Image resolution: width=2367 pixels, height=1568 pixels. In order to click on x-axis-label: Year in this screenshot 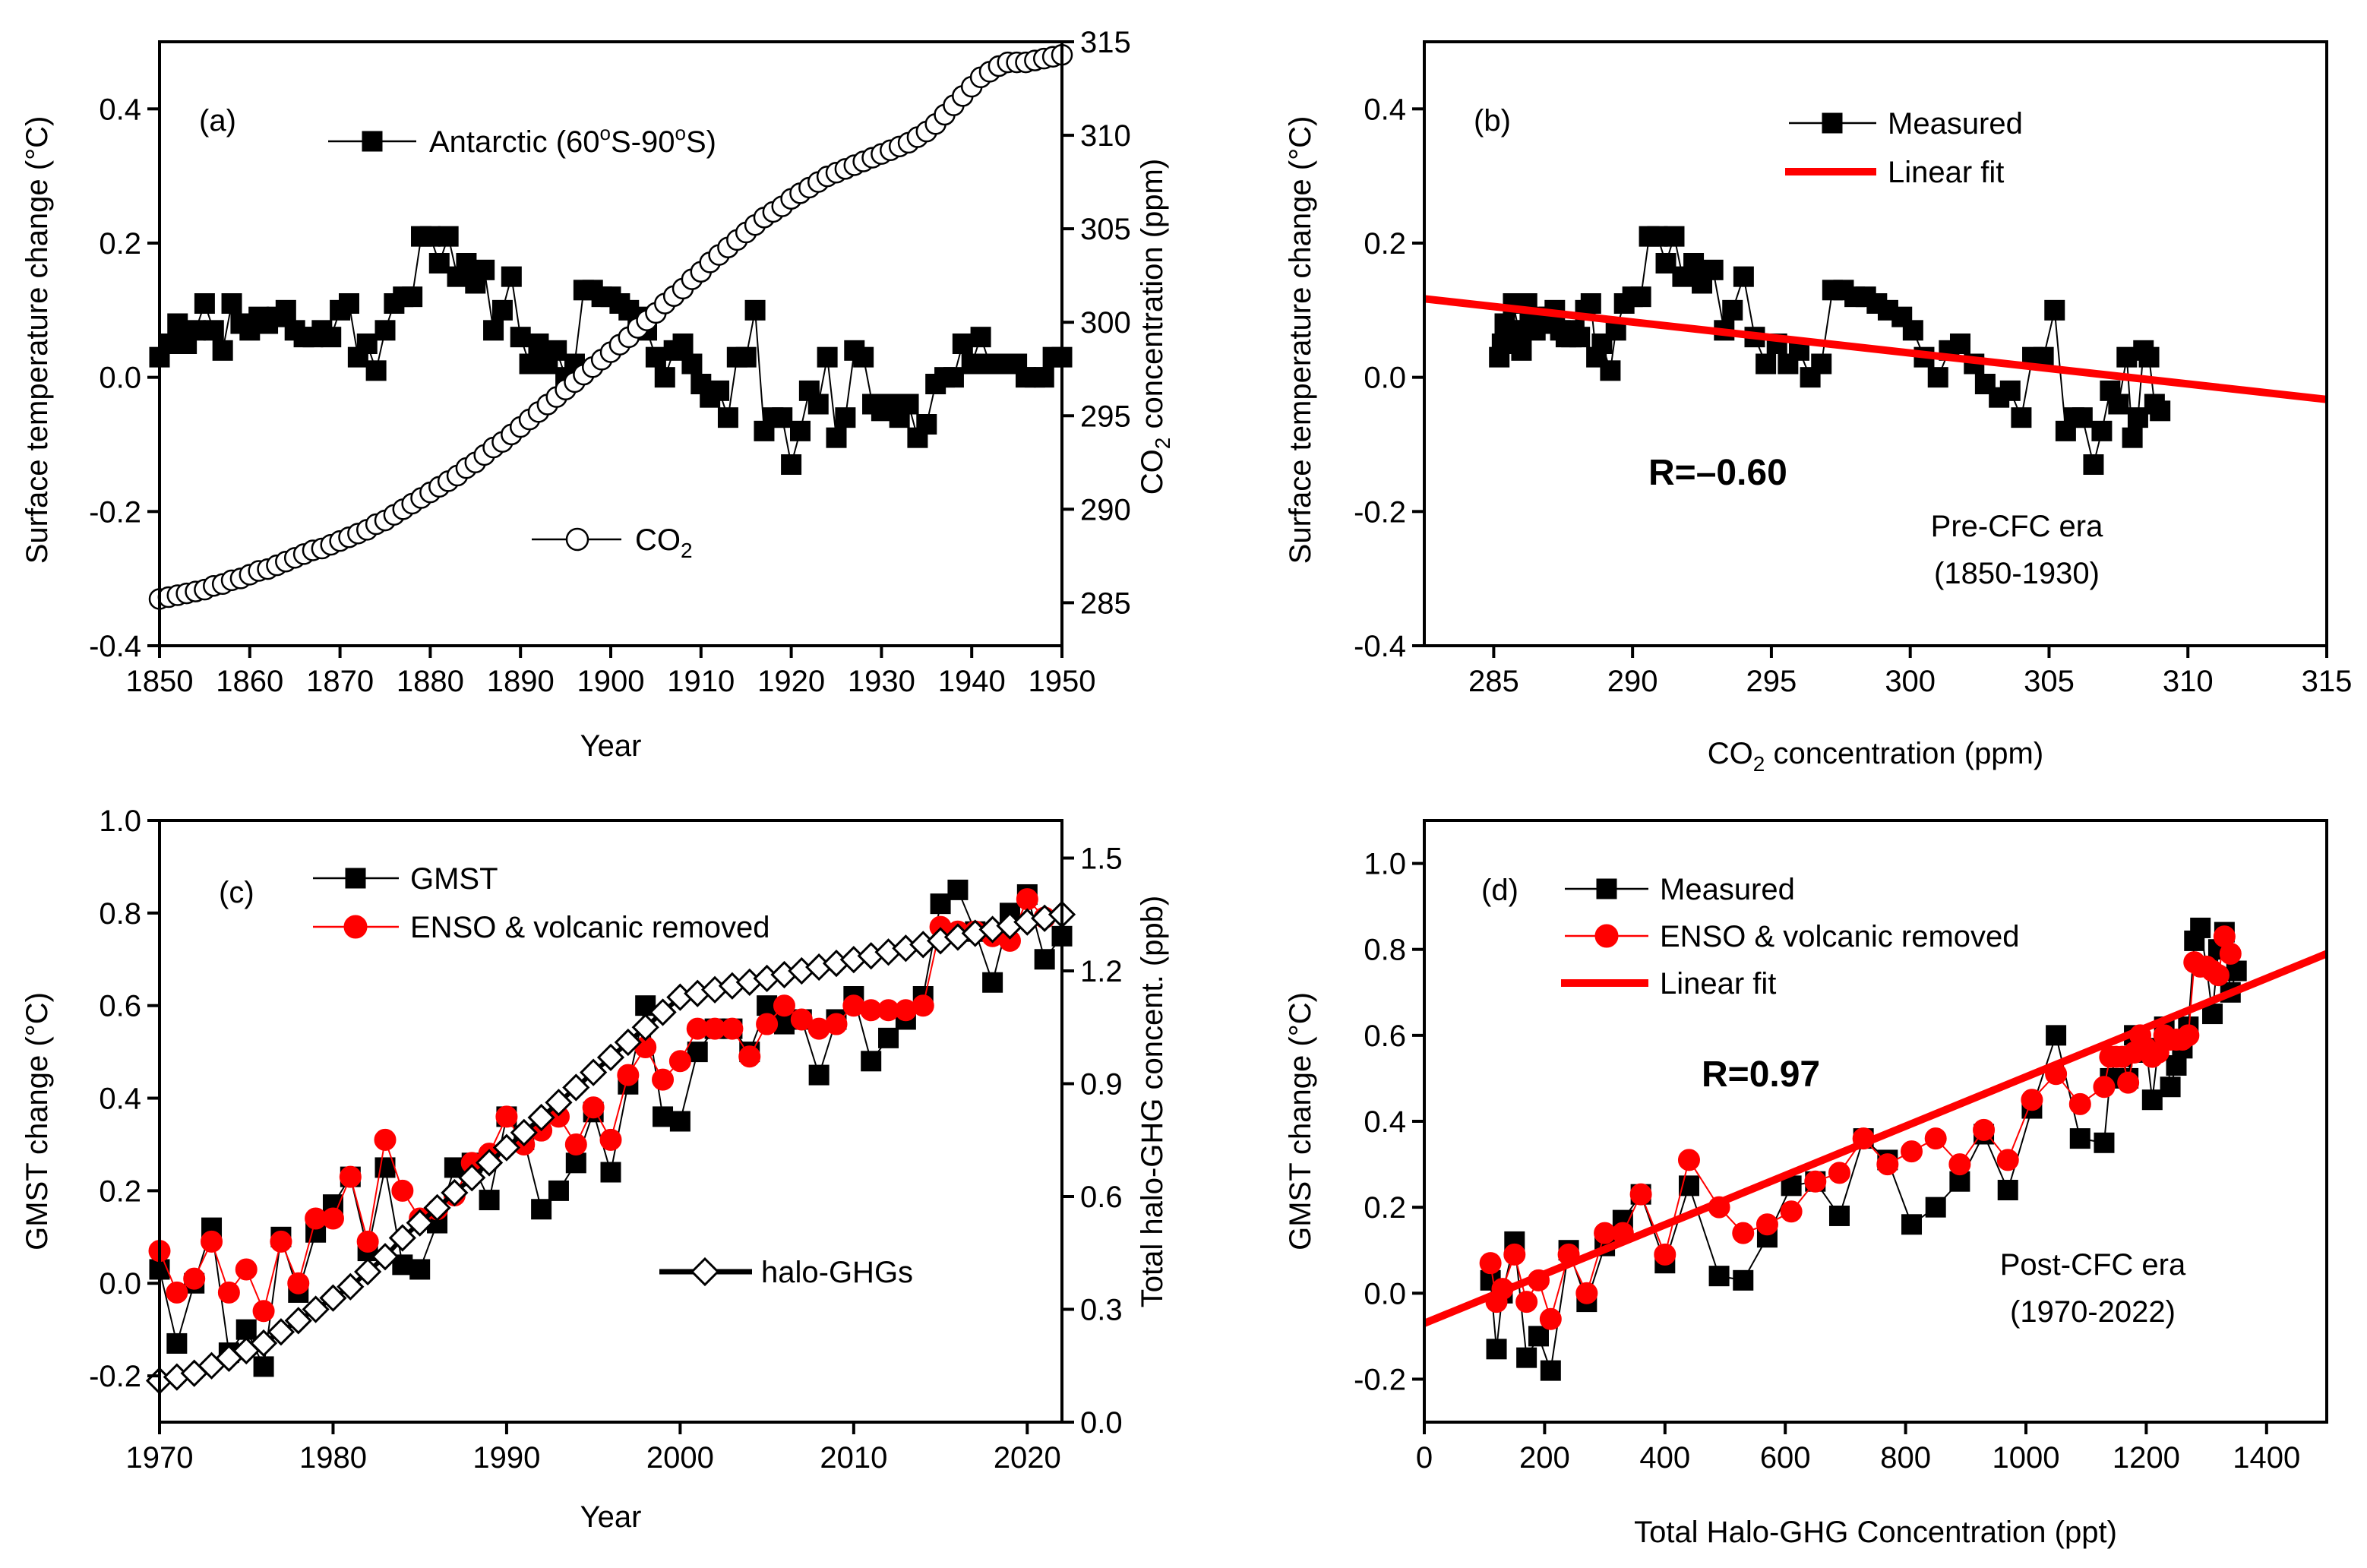, I will do `click(611, 1517)`.